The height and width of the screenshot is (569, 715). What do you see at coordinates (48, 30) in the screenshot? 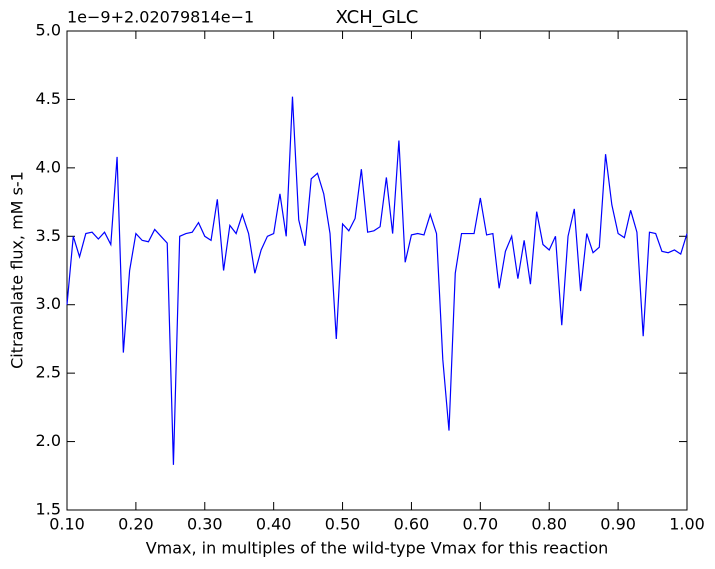
I see `y-tick-label: 5.0` at bounding box center [48, 30].